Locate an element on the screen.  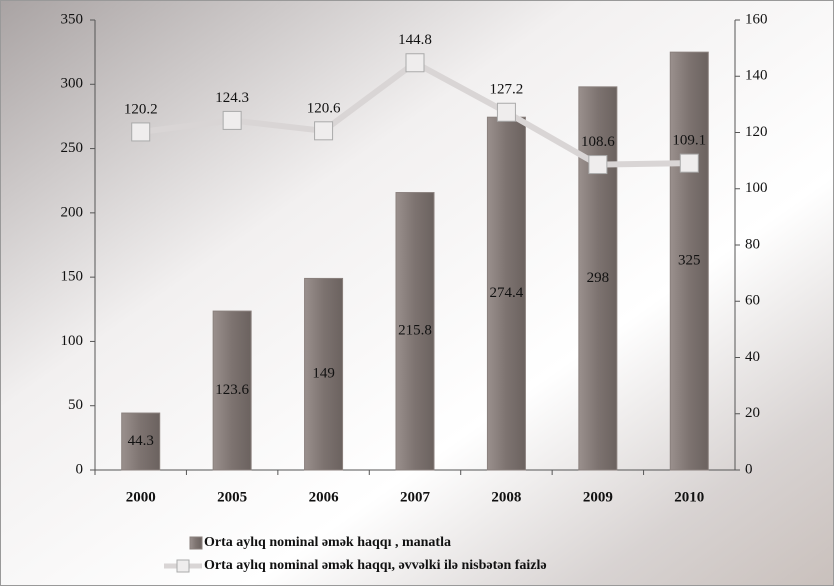
data-label: 274.4 is located at coordinates (507, 293).